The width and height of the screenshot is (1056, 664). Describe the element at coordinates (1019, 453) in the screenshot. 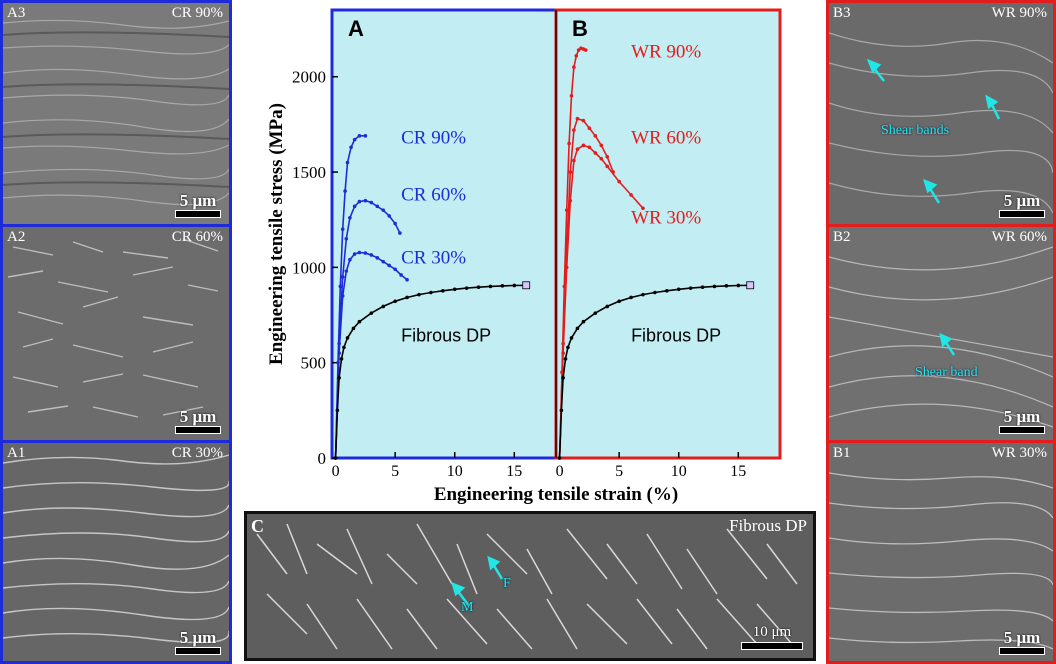

I see `condition-label: WR 30%` at that location.